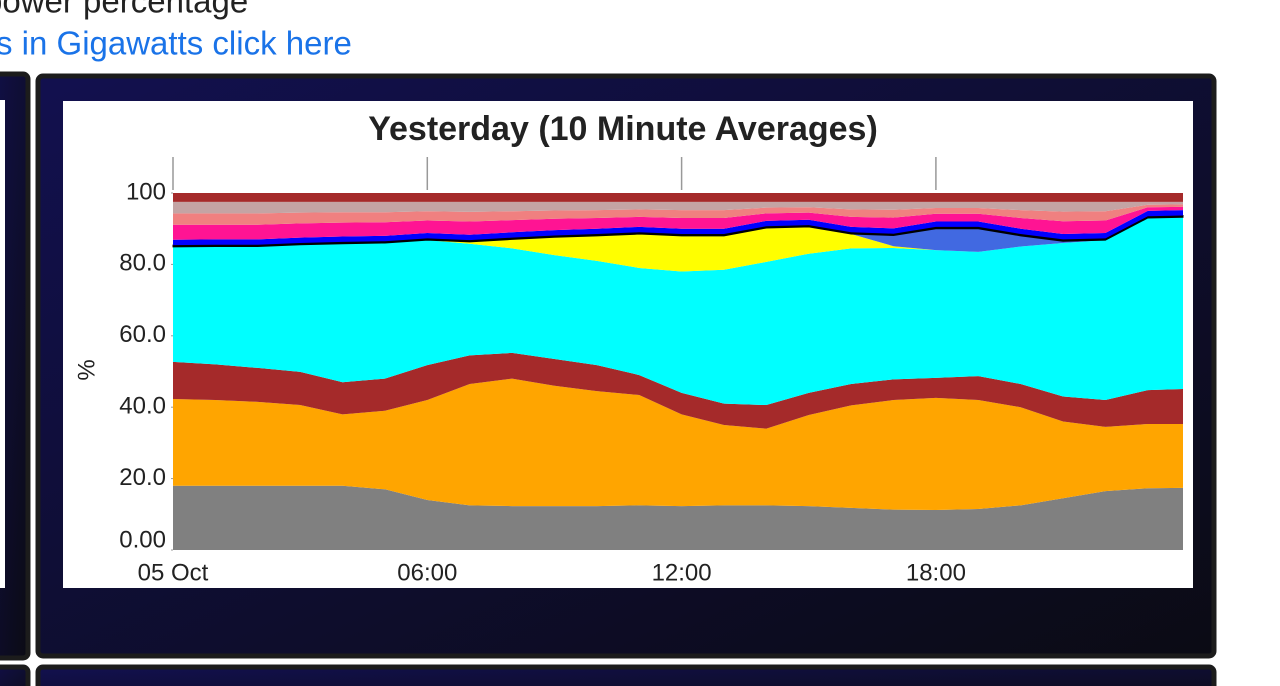 Image resolution: width=1280 pixels, height=686 pixels. What do you see at coordinates (427, 572) in the screenshot?
I see `x-tick-label: 06:00` at bounding box center [427, 572].